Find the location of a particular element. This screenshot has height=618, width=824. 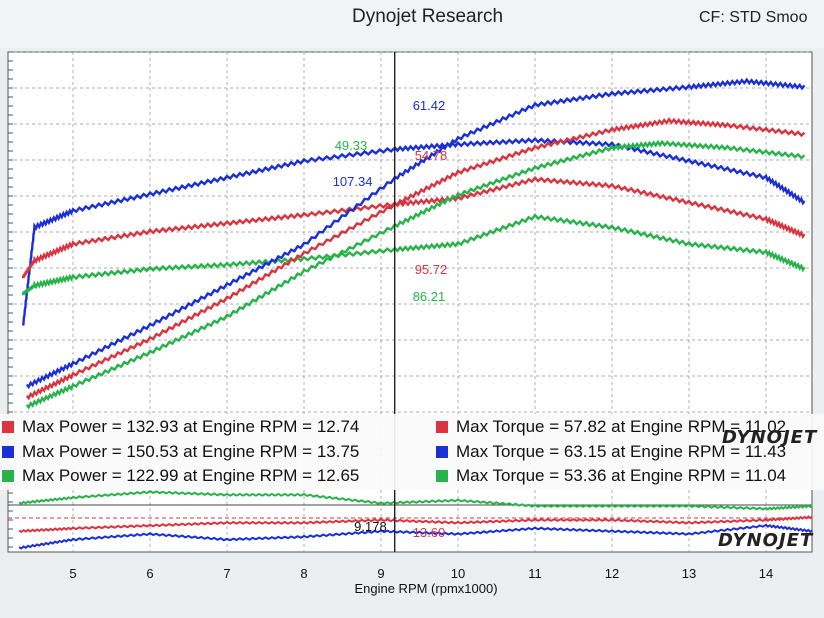

x-tick-label: 13 is located at coordinates (689, 573).